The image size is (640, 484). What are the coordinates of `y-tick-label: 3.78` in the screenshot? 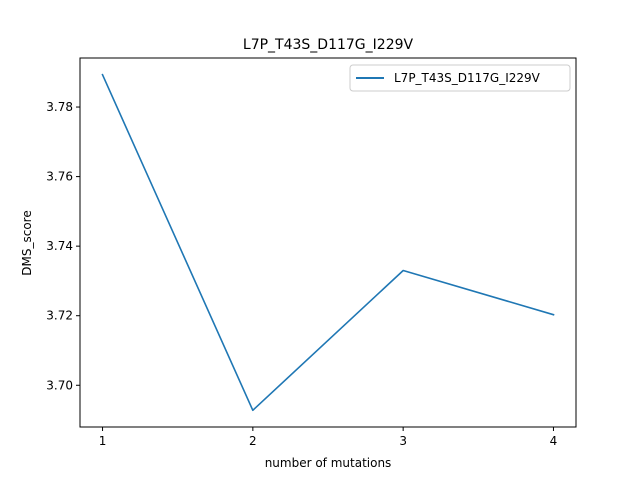 It's located at (59, 107).